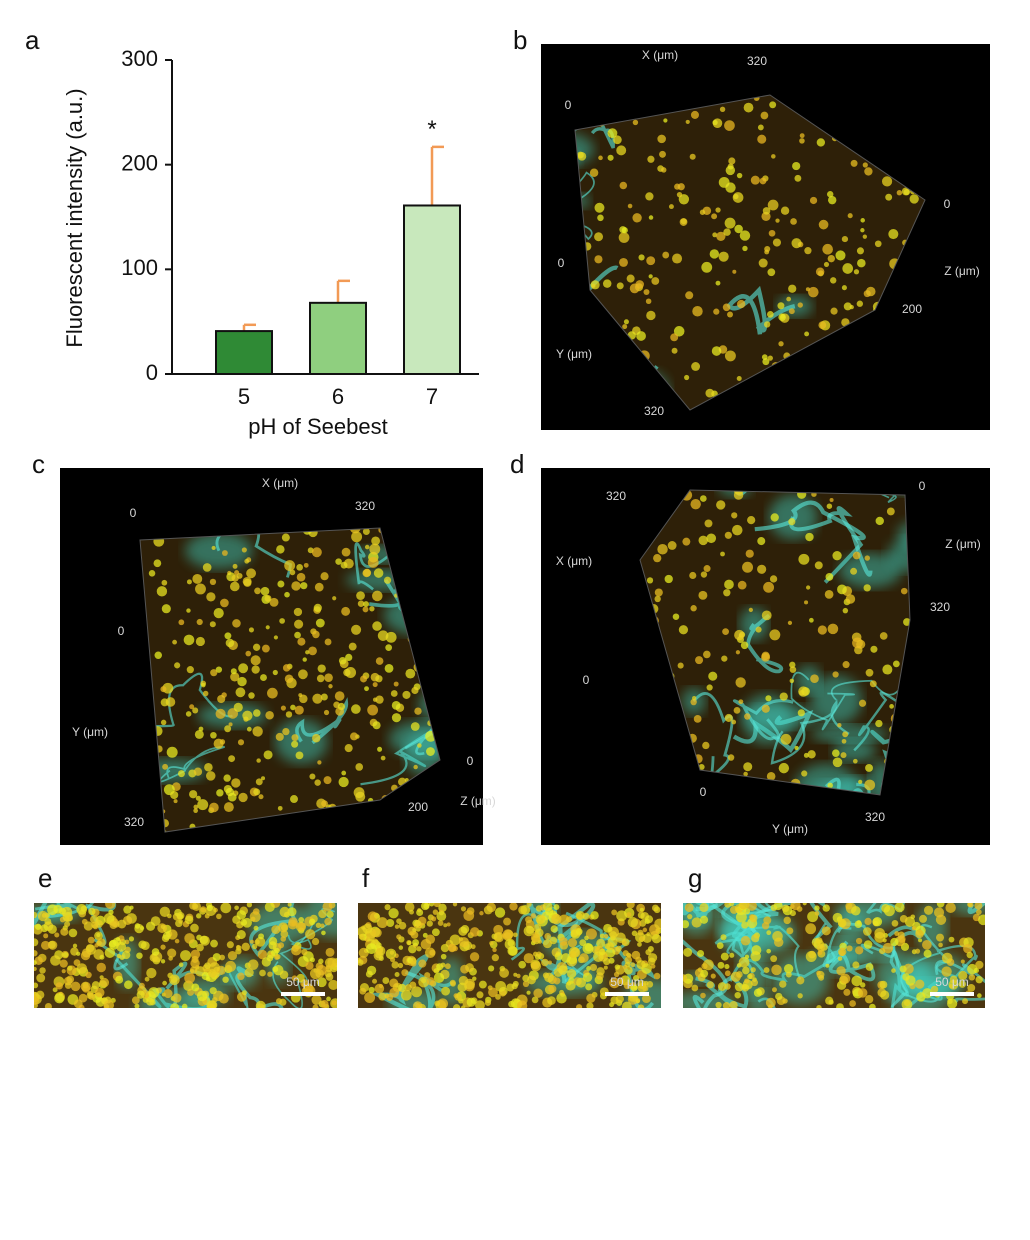 The image size is (1030, 1240). What do you see at coordinates (940, 607) in the screenshot?
I see `axis-annotation: 320` at bounding box center [940, 607].